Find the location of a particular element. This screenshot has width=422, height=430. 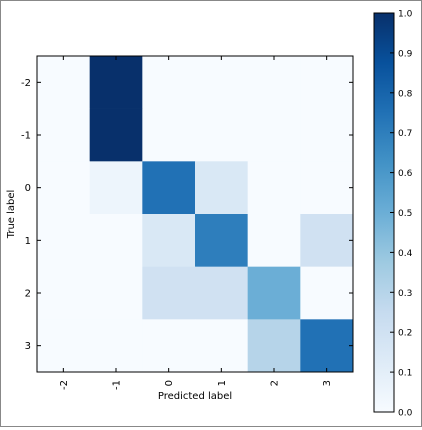

x-tick-label: 3 is located at coordinates (327, 383).